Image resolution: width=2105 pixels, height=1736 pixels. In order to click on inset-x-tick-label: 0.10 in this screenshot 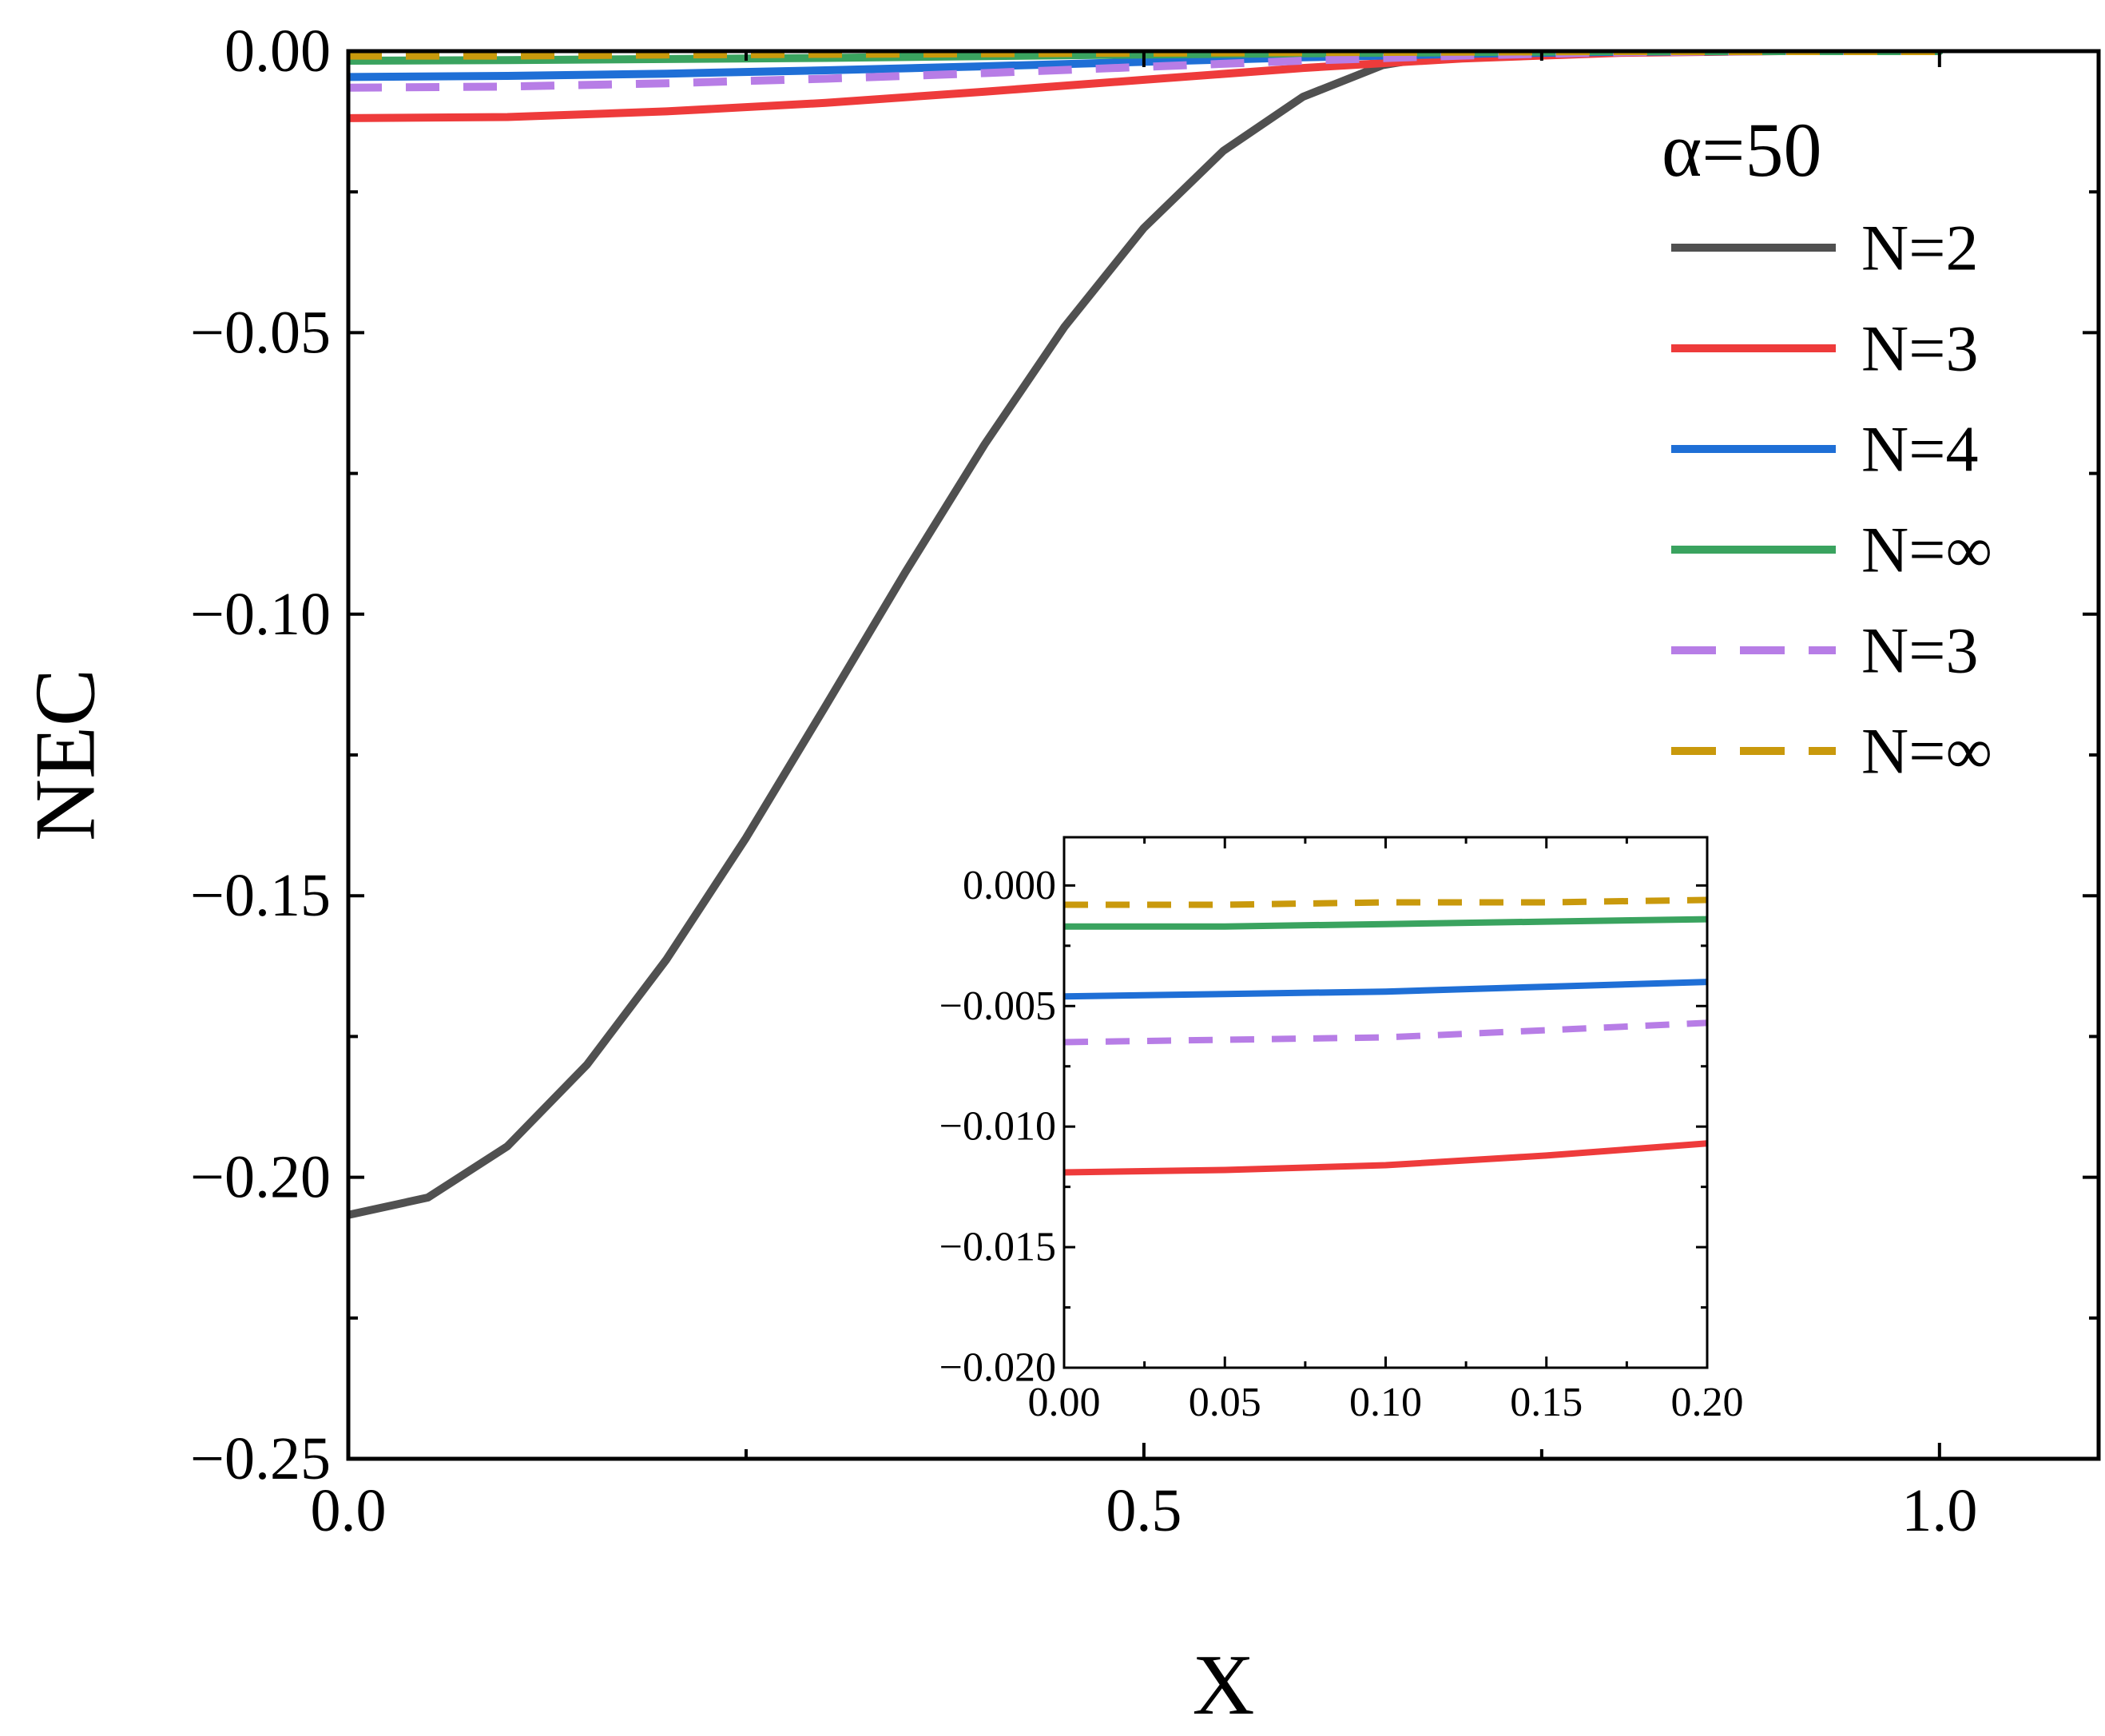, I will do `click(1385, 1402)`.